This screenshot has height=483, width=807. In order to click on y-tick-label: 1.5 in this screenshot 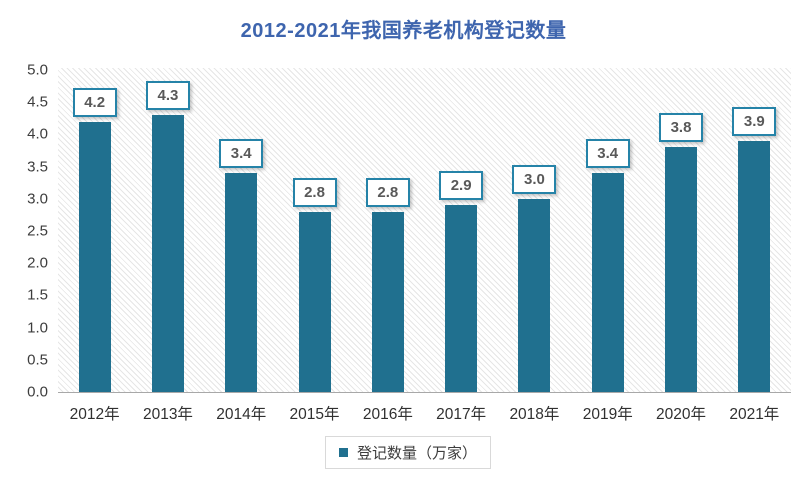, I will do `click(37, 295)`.